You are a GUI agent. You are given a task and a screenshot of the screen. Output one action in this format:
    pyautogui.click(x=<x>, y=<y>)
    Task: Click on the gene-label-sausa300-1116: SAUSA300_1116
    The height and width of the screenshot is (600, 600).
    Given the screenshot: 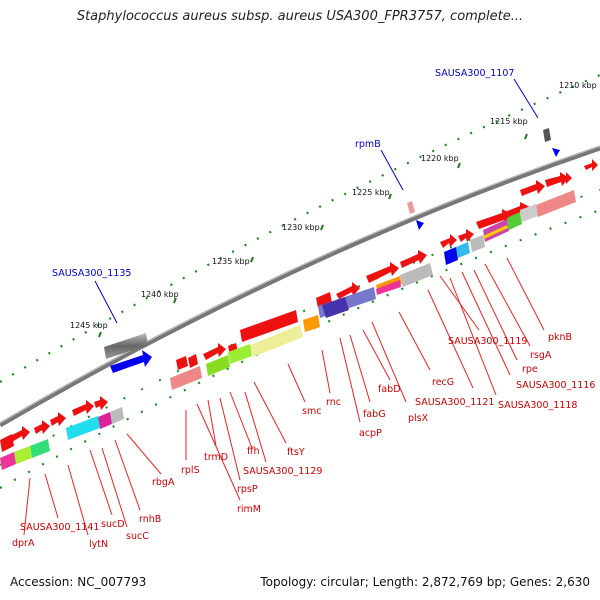 What is the action you would take?
    pyautogui.click(x=555, y=385)
    